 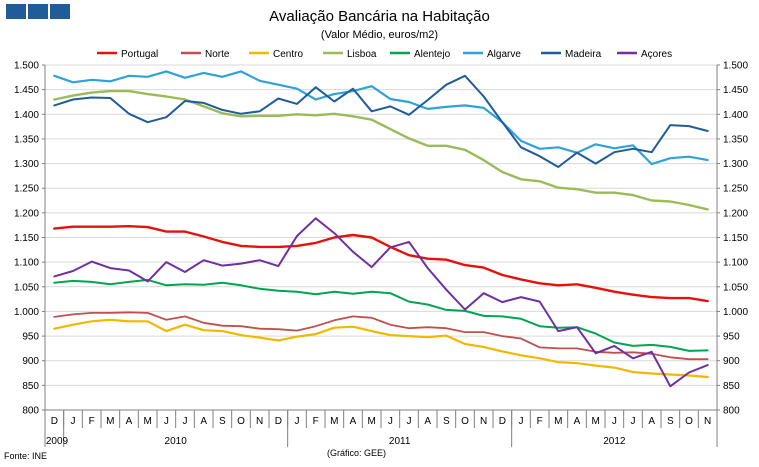 What do you see at coordinates (26, 66) in the screenshot?
I see `y-tick-label-left: 1.500` at bounding box center [26, 66].